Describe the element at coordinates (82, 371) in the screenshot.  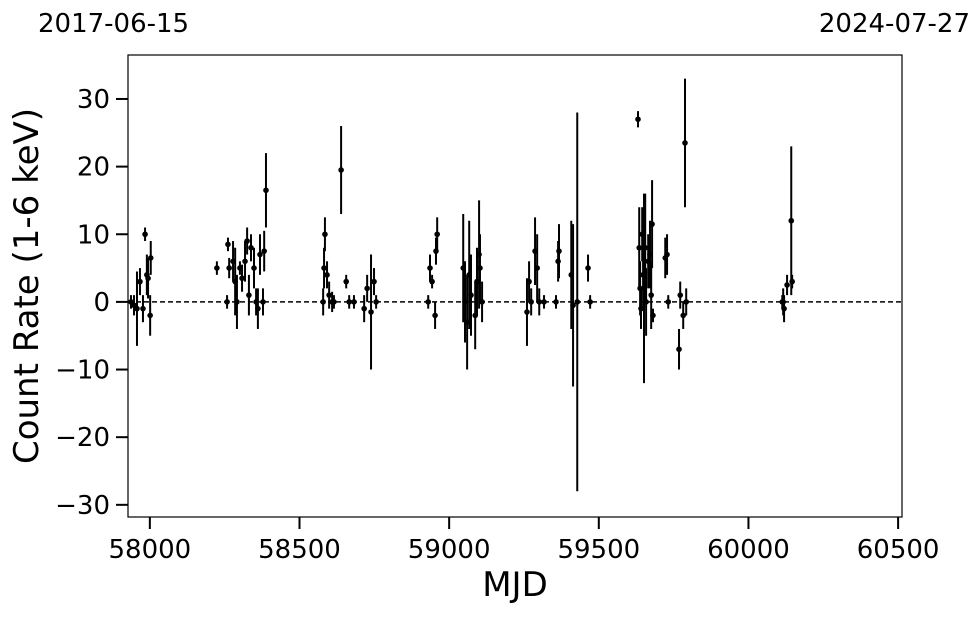
I see `y-tick-label: −10` at that location.